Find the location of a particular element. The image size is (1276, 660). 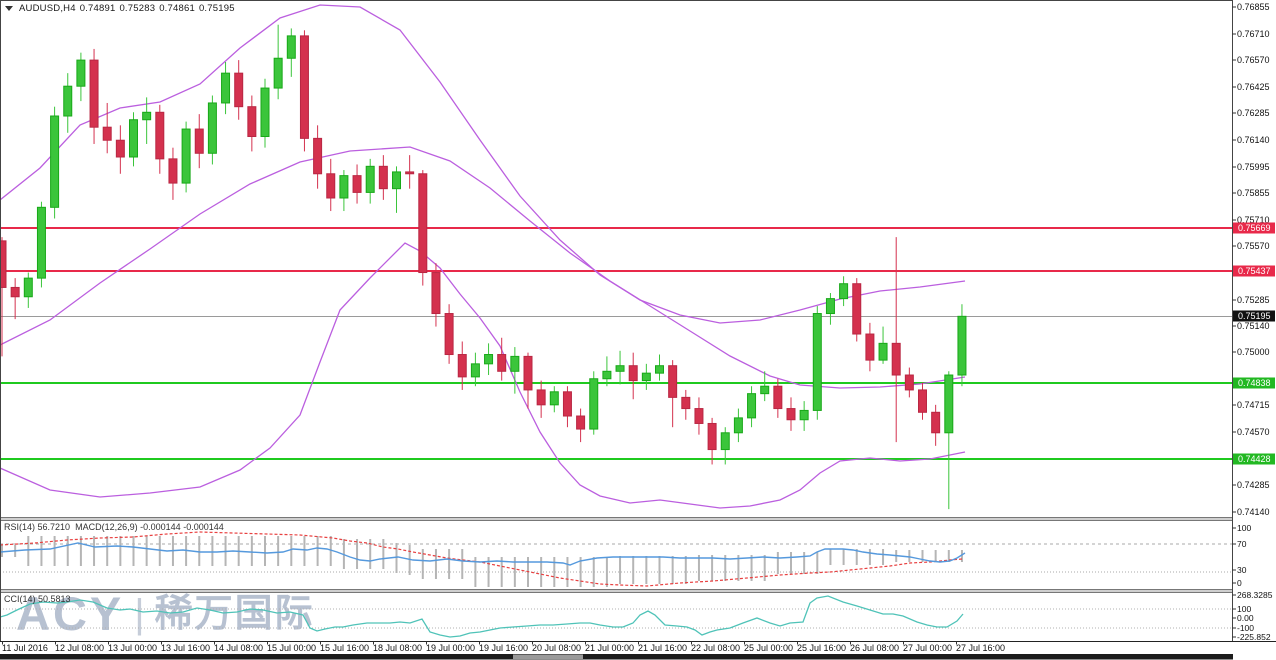

price-badge: 0.75437 is located at coordinates (1254, 271).